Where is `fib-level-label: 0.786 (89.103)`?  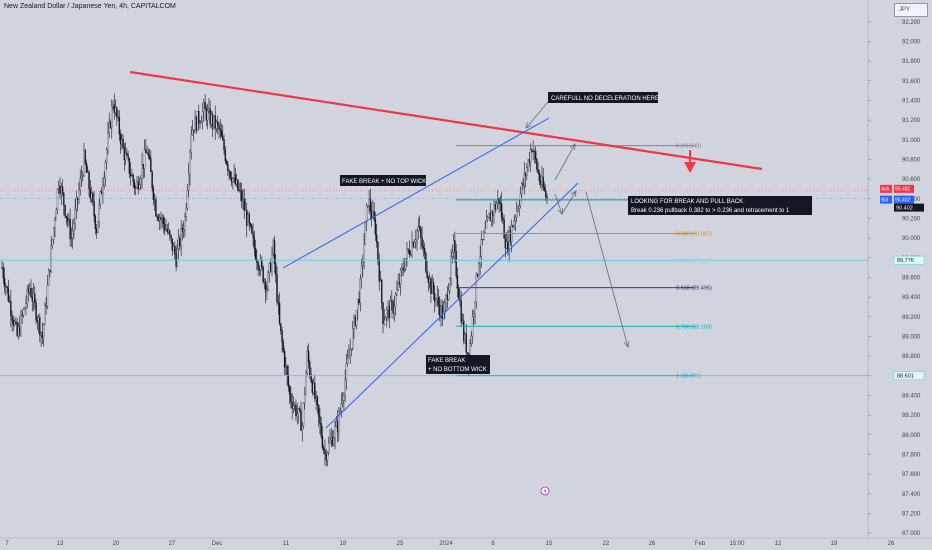 fib-level-label: 0.786 (89.103) is located at coordinates (694, 327).